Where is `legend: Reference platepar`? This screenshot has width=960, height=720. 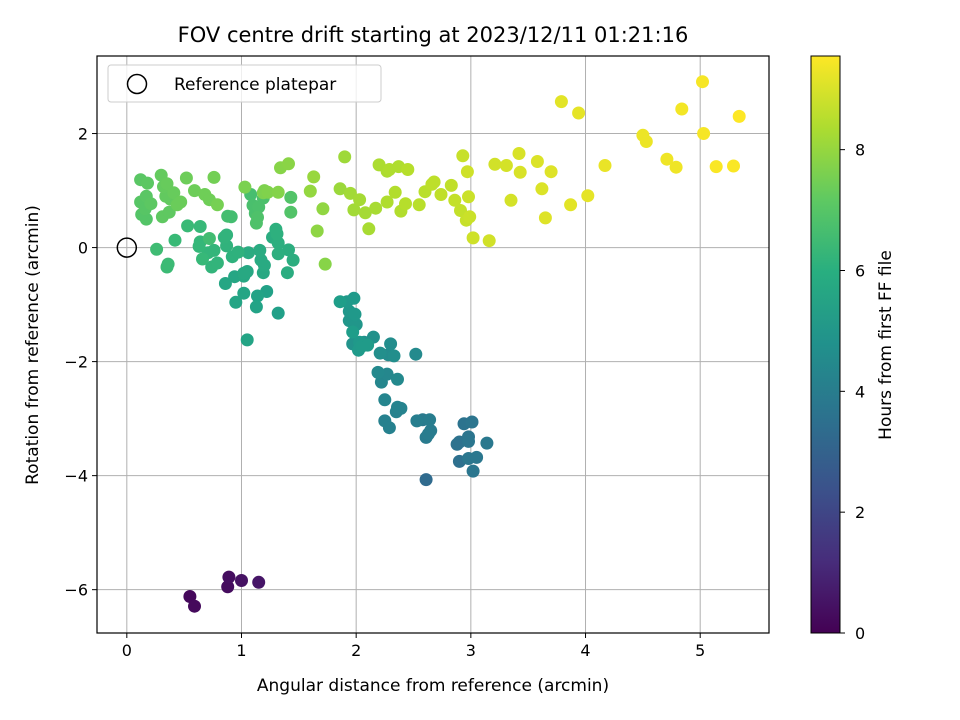
legend: Reference platepar is located at coordinates (244, 83).